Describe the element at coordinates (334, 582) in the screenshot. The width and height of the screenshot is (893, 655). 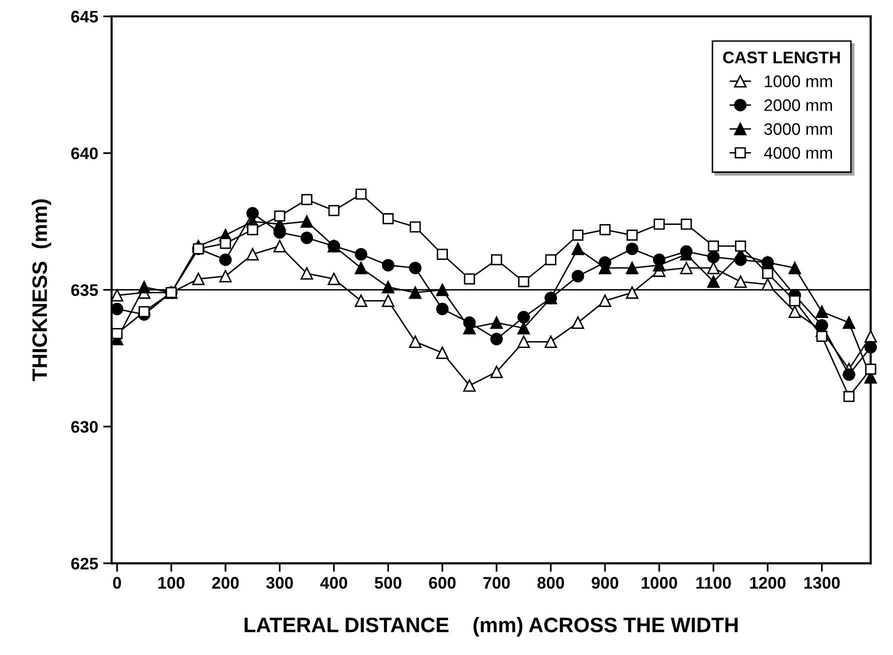
I see `x-tick-label: 400` at that location.